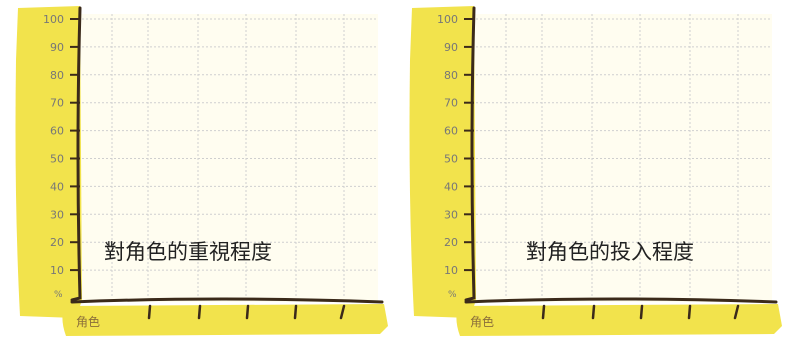 The image size is (787, 340). What do you see at coordinates (188, 252) in the screenshot?
I see `chart-importance-title: 對角色的重視程度` at bounding box center [188, 252].